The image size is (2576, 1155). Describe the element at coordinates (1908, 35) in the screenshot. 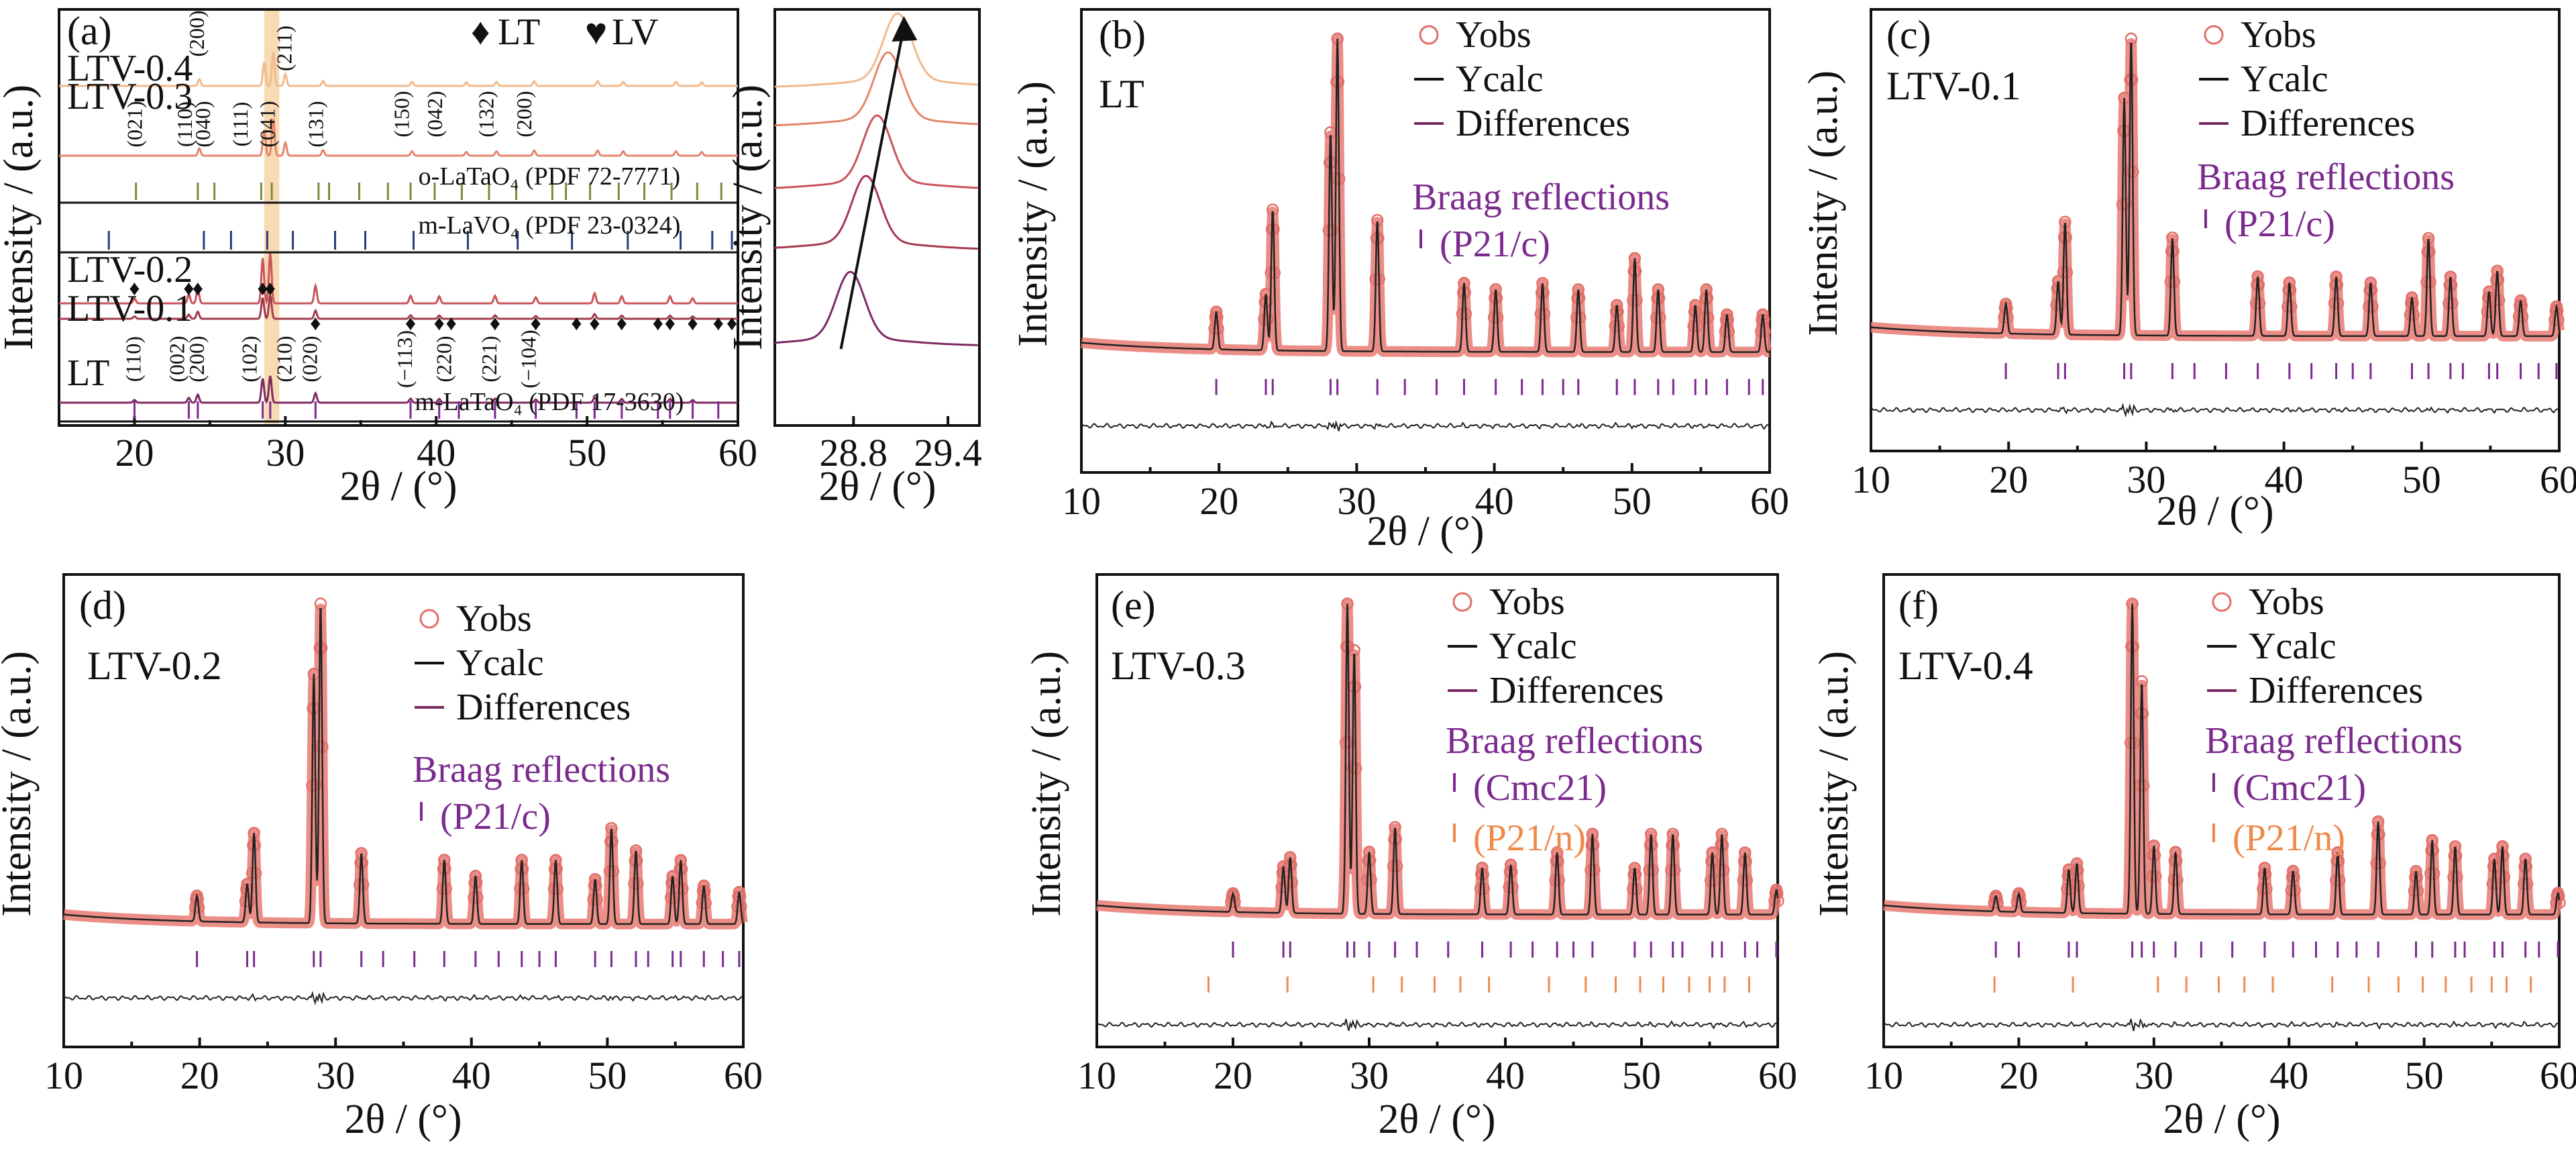

I see `panel-label: (c)` at that location.